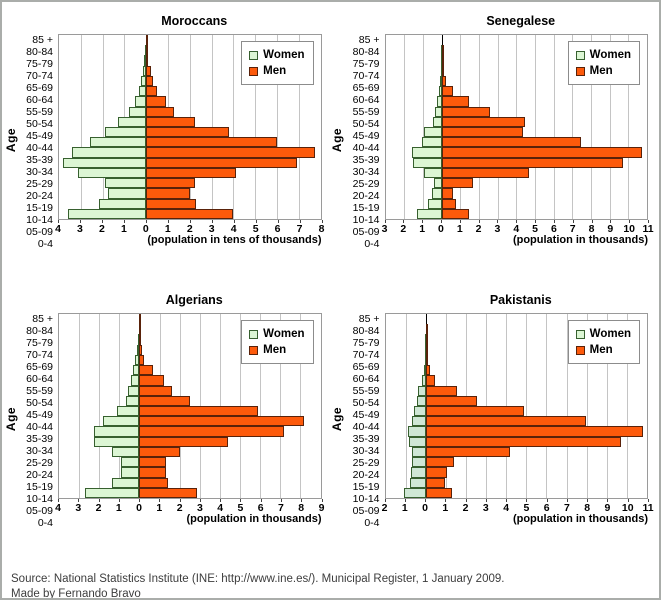  I want to click on x-axis-title: (population in thousands), so click(580, 240).